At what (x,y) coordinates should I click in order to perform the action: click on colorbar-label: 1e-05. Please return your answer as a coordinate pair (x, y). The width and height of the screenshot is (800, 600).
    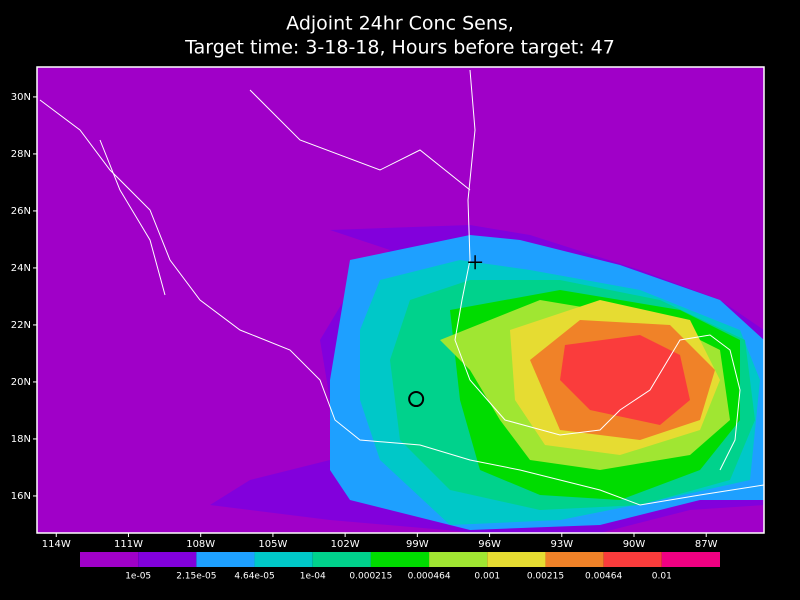
    Looking at the image, I should click on (138, 577).